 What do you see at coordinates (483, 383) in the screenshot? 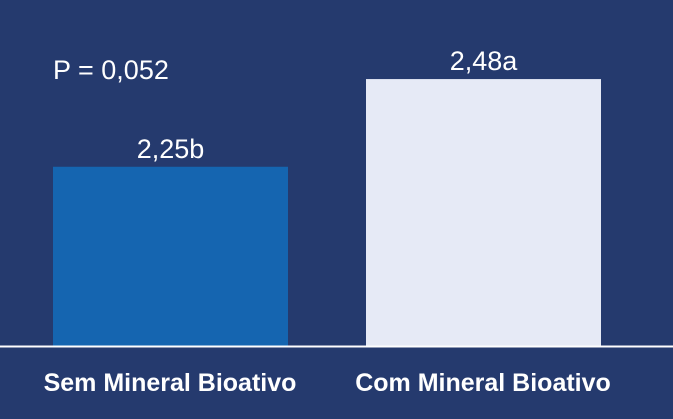
I see `category-label-2: Com Mineral Bioativo` at bounding box center [483, 383].